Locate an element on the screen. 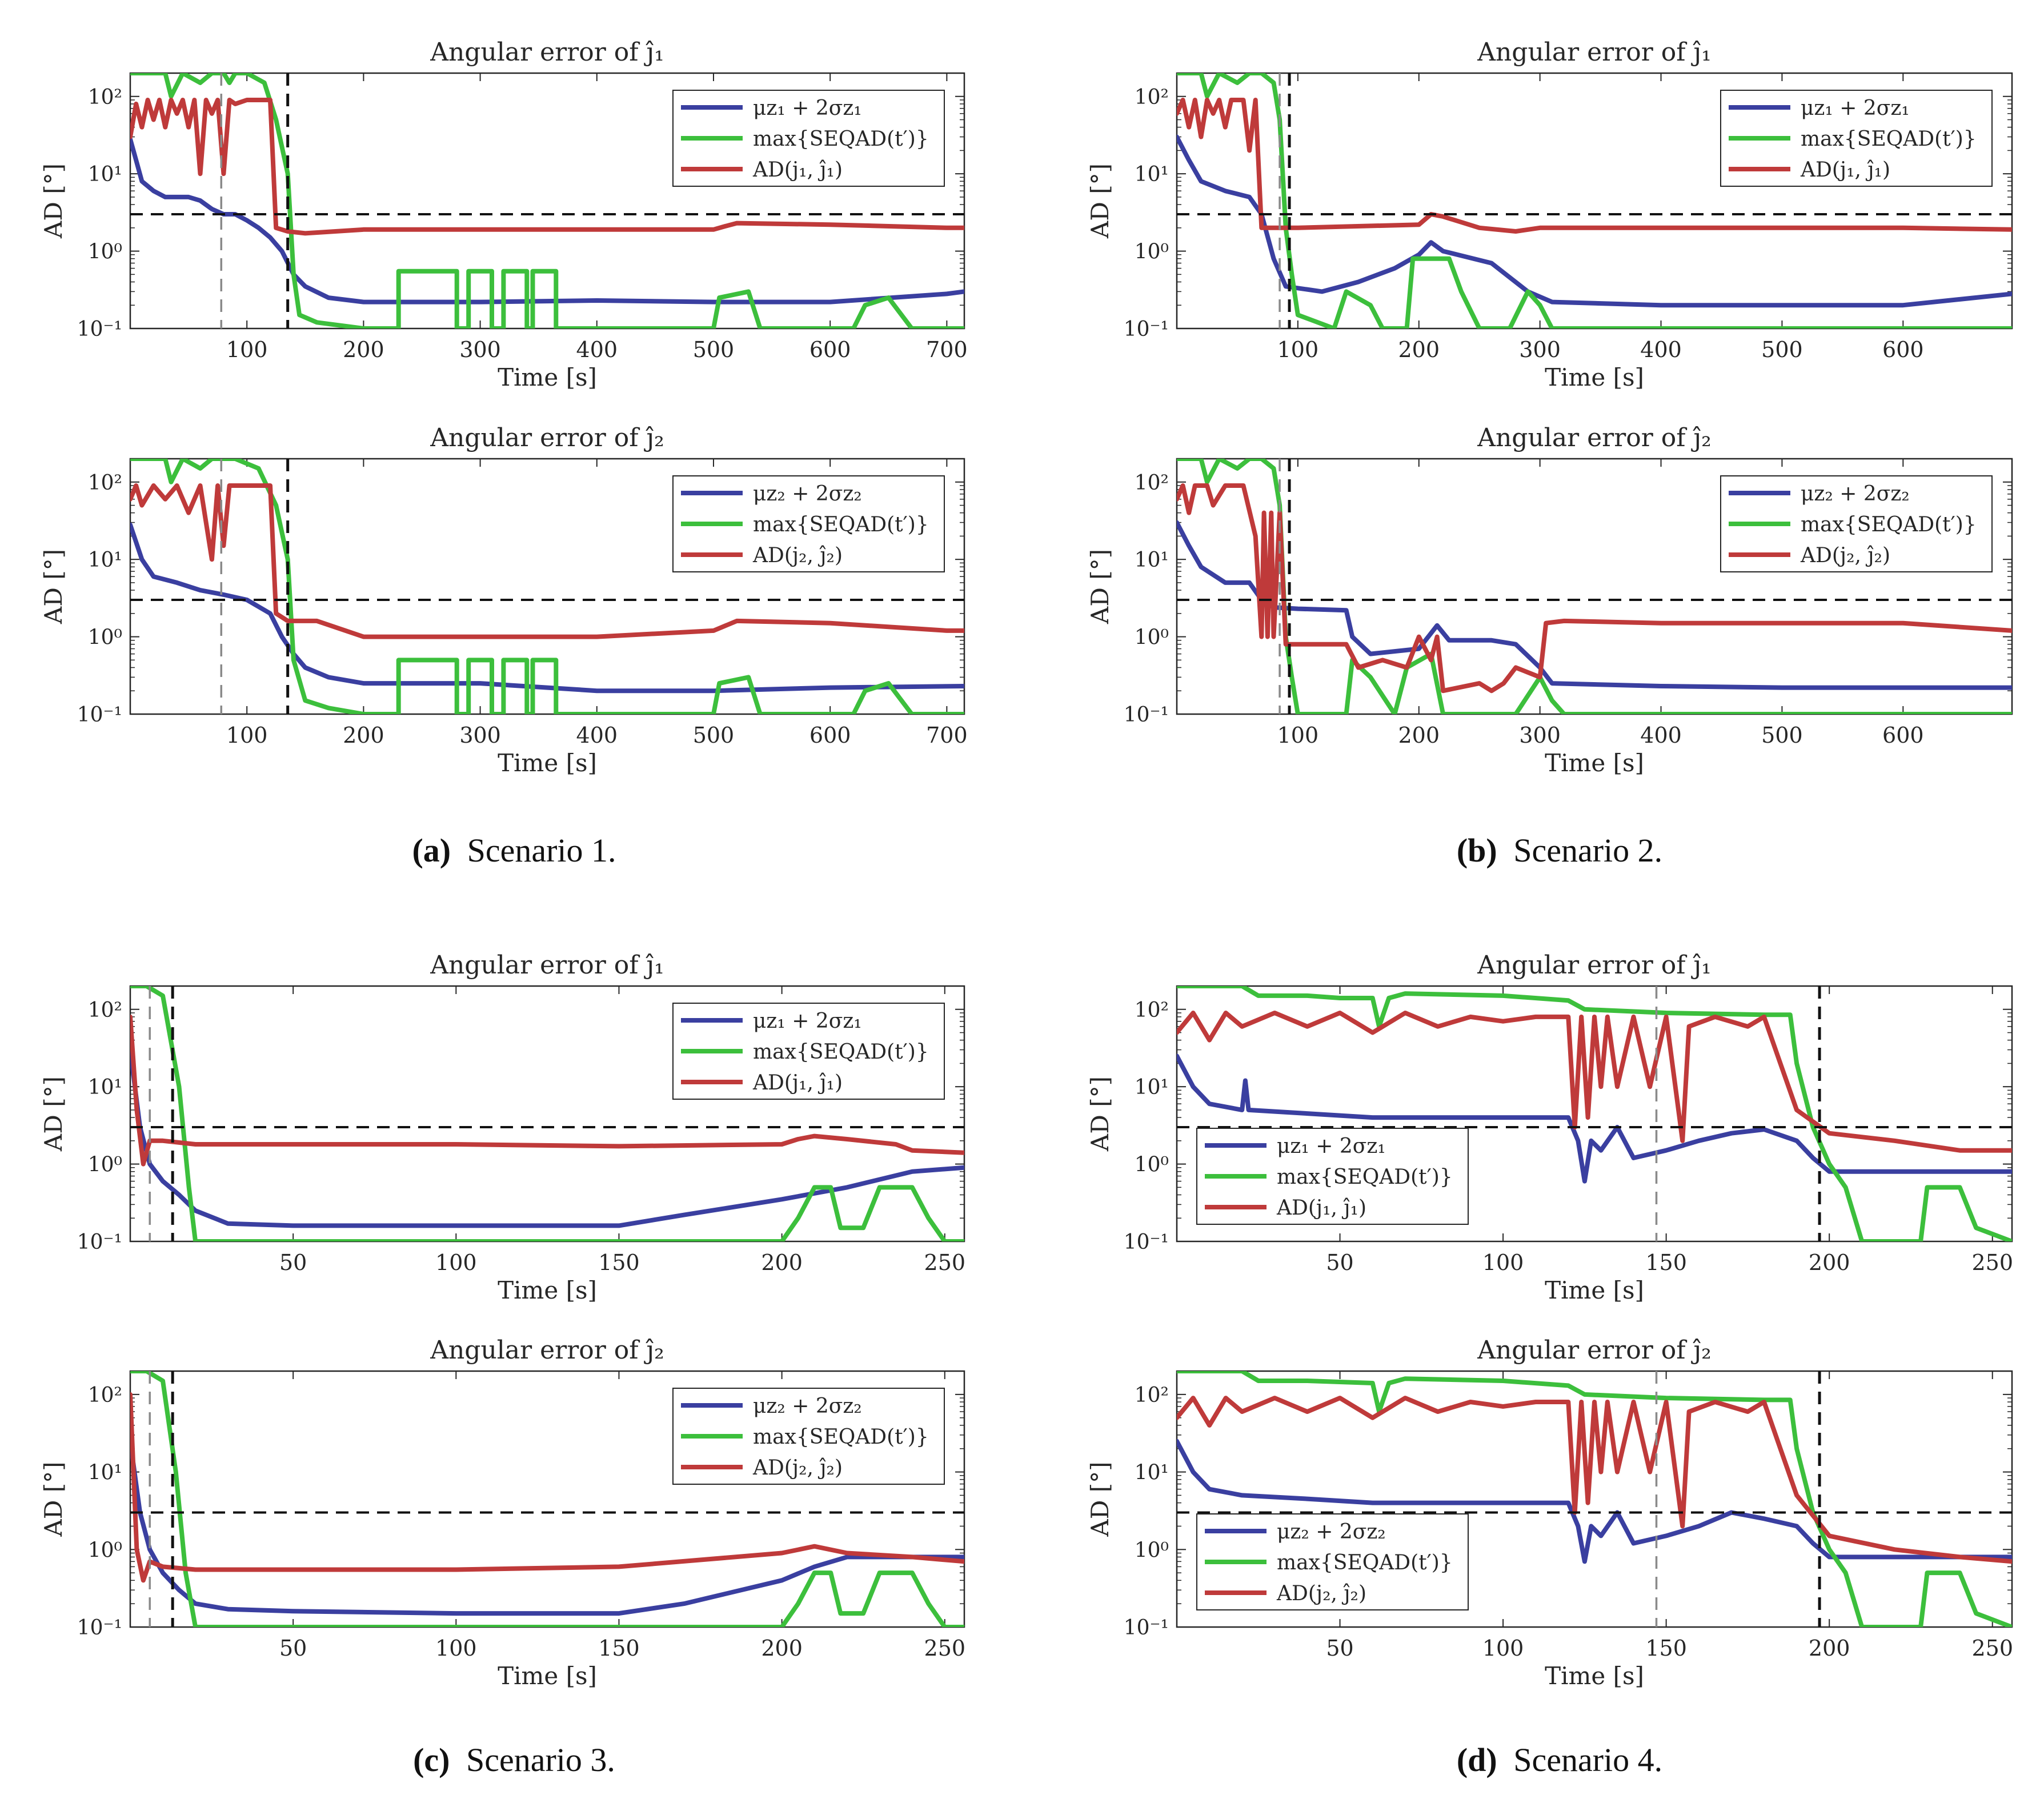 This screenshot has width=2044, height=1799. caption-b-label: (b) is located at coordinates (1477, 850).